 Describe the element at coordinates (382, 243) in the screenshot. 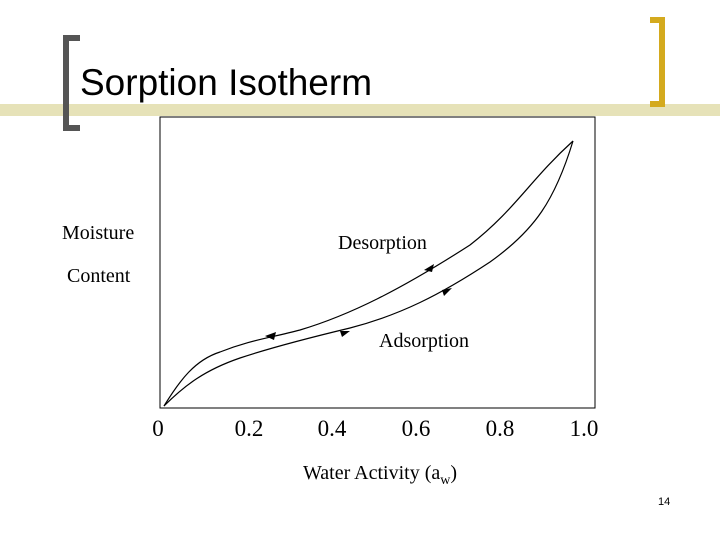

I see `desorption-label: Desorption` at that location.